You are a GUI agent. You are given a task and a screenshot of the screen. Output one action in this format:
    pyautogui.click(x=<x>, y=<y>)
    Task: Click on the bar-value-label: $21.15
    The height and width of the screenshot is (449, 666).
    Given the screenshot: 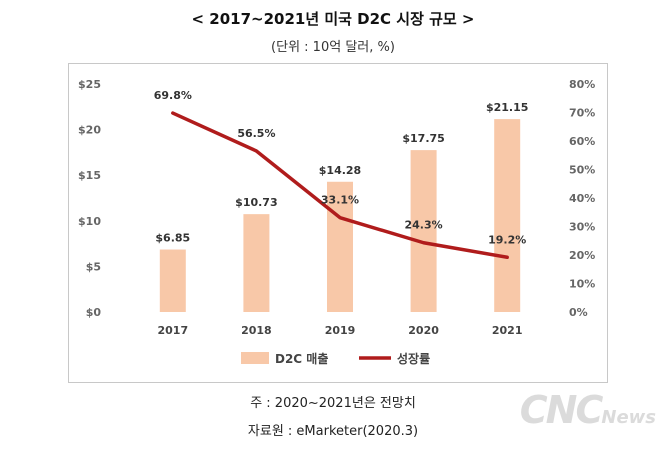 What is the action you would take?
    pyautogui.click(x=507, y=107)
    